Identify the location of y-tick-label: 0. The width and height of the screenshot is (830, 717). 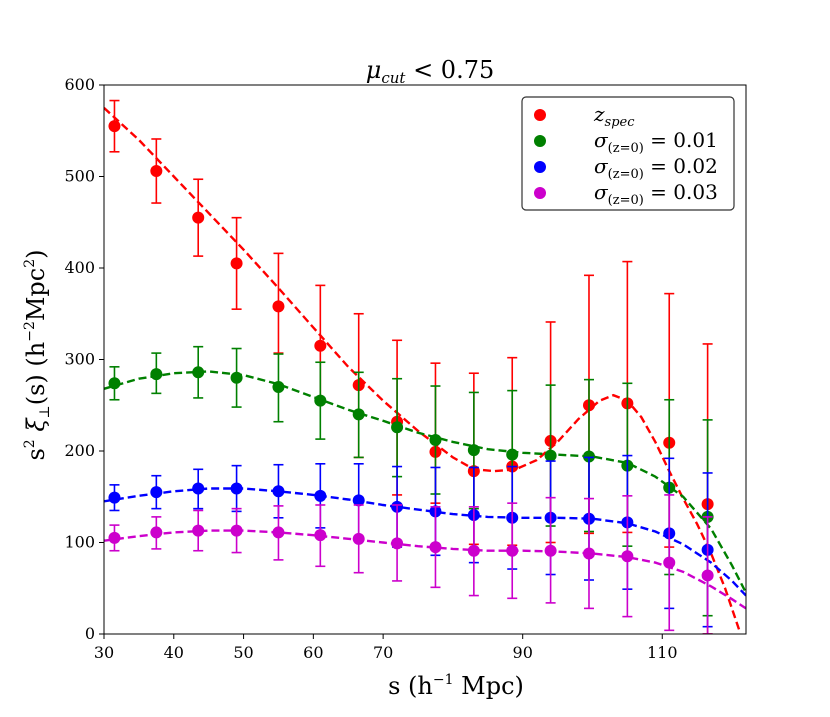
(90, 633).